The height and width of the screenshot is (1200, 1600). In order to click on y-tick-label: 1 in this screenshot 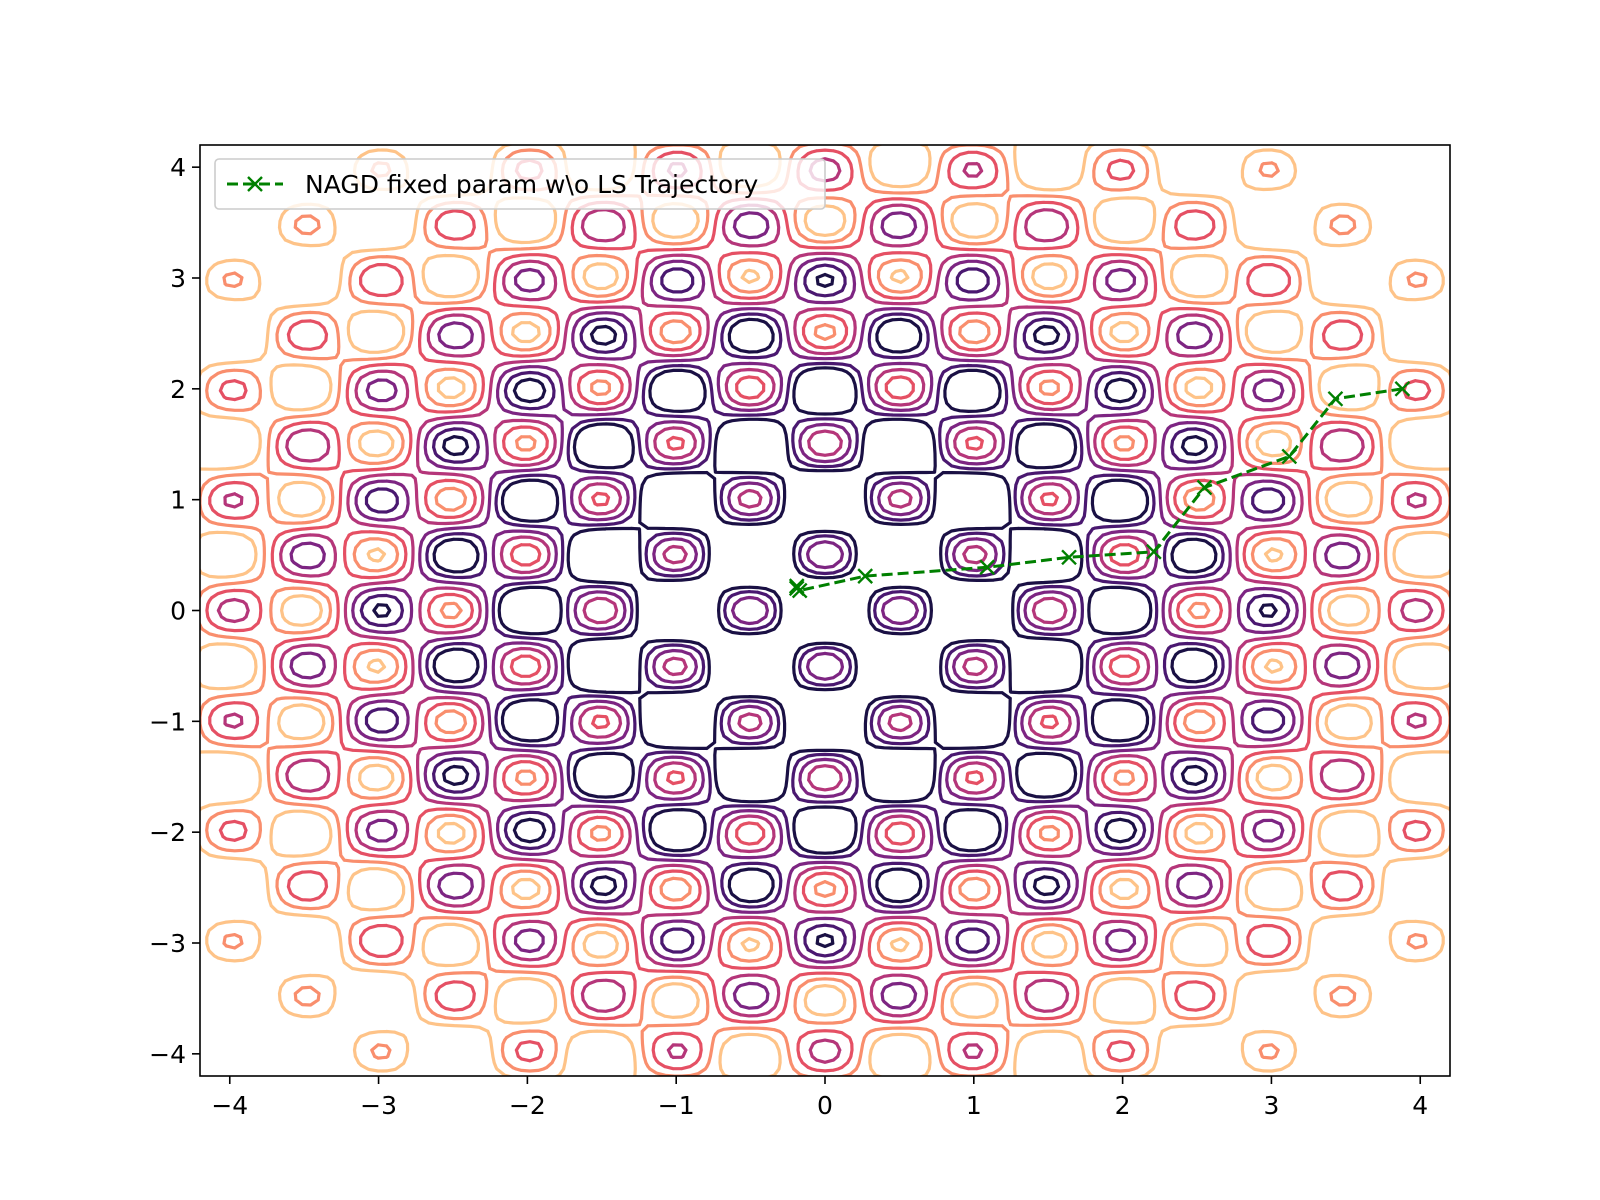, I will do `click(178, 500)`.